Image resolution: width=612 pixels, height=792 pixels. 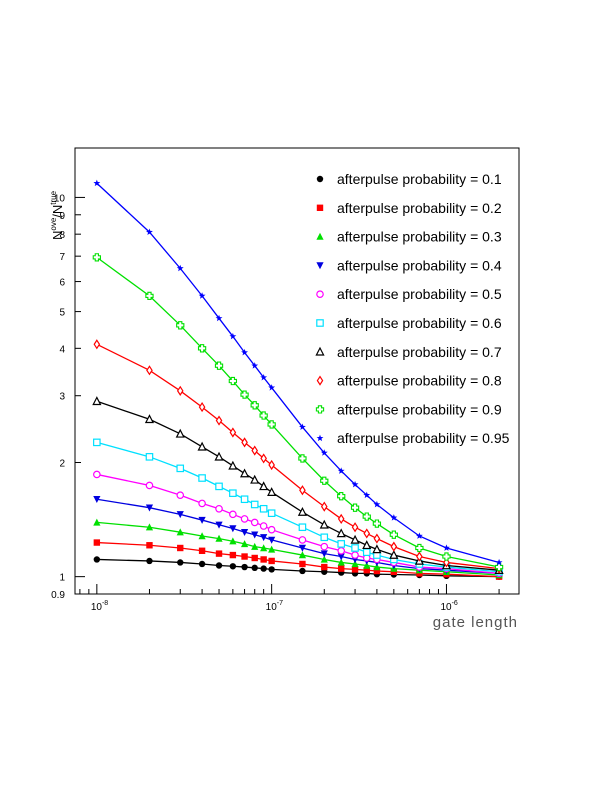 I want to click on y-axis-title-sup: ove, so click(x=53, y=223).